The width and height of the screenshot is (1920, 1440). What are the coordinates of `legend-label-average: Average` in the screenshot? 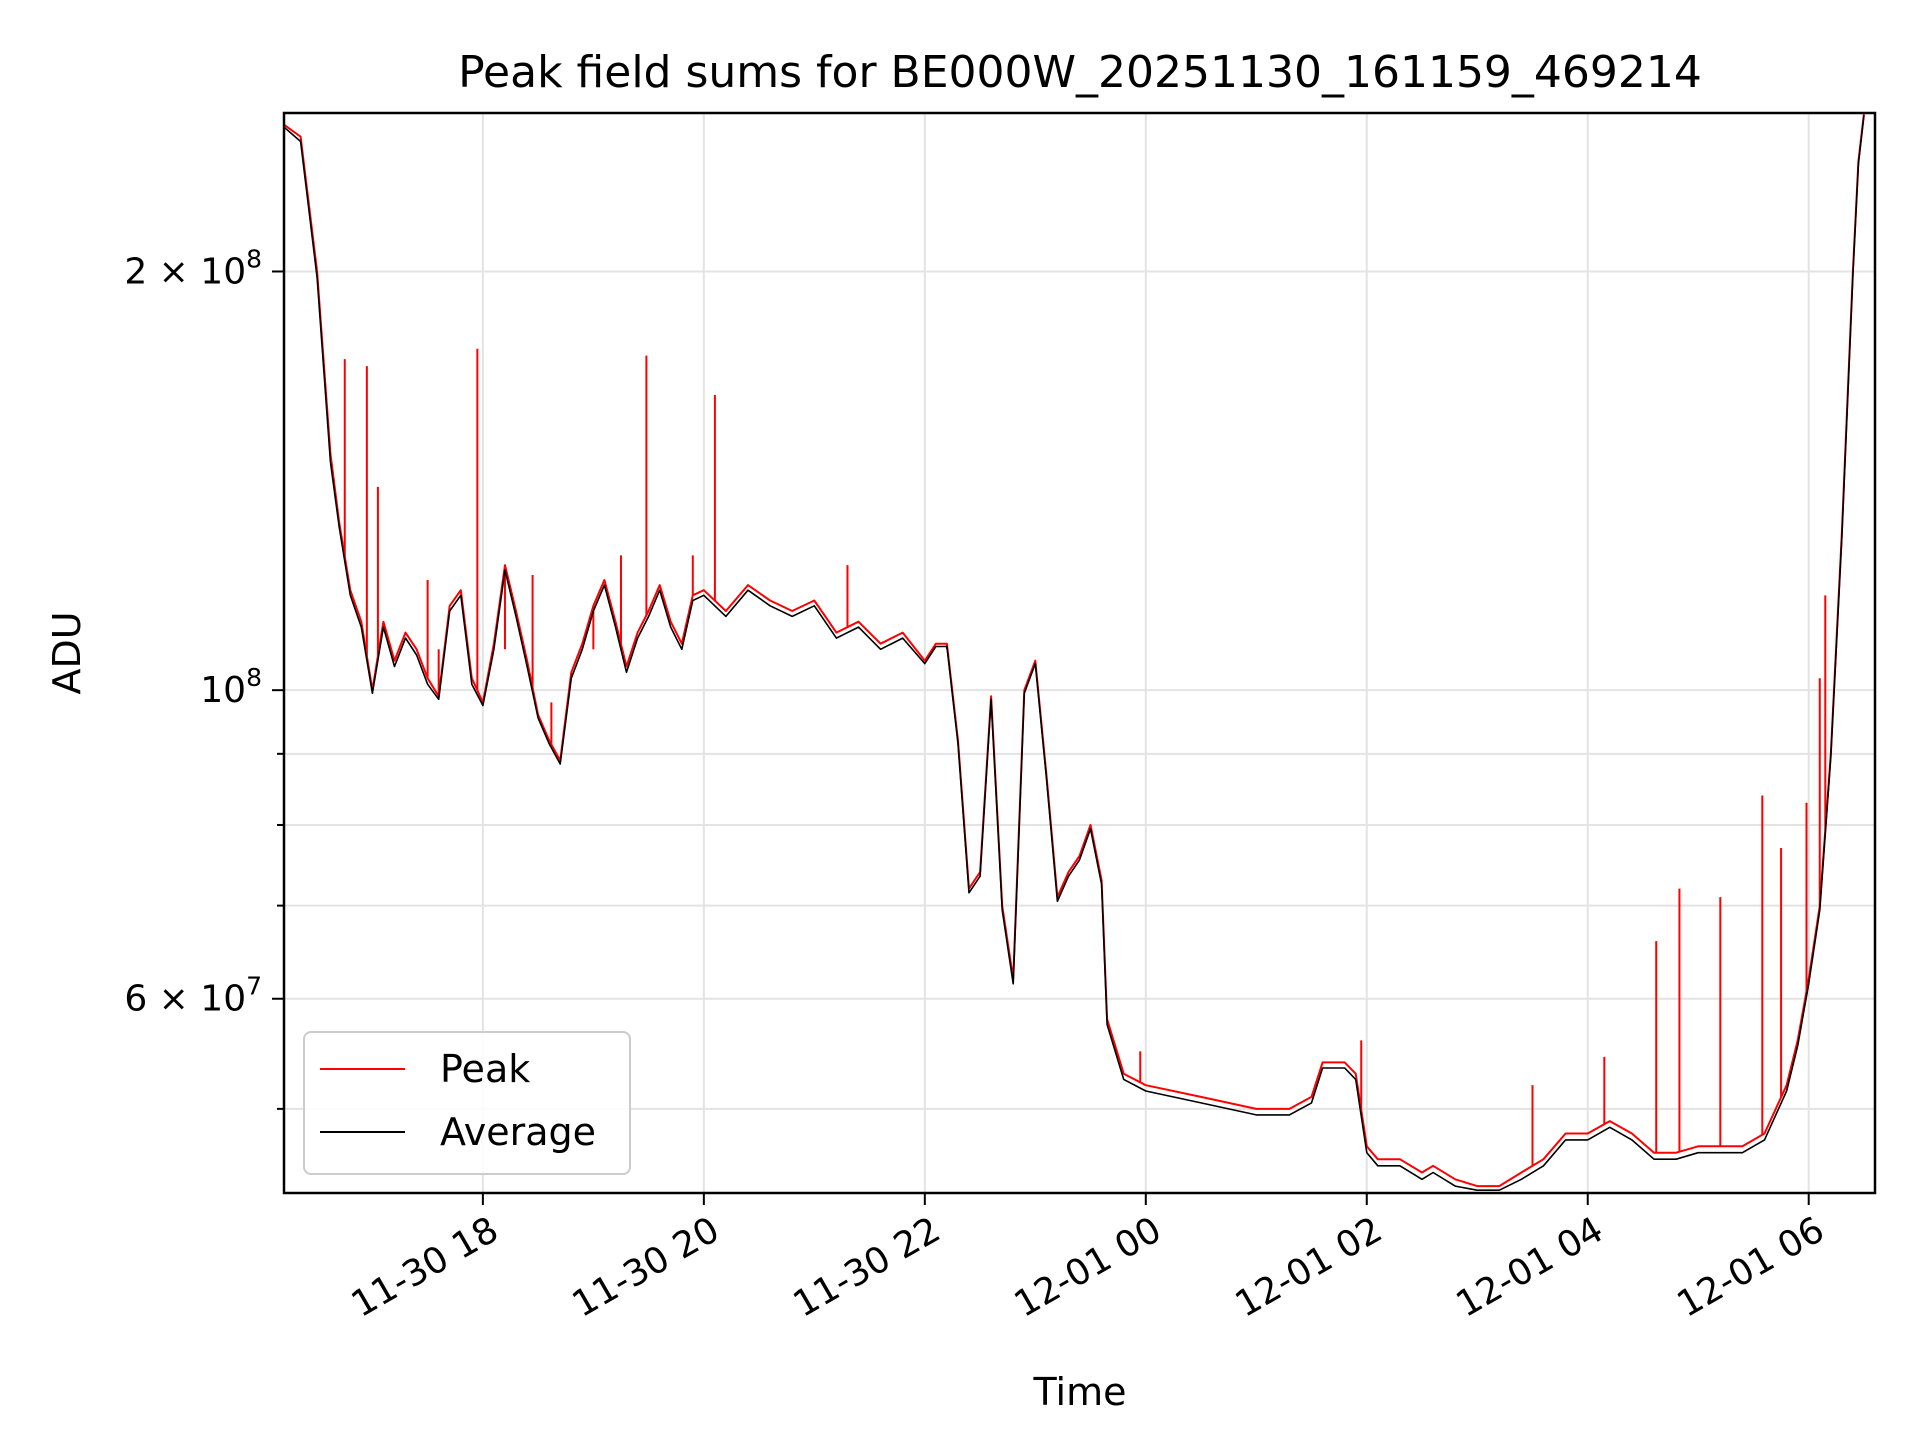 It's located at (518, 1132).